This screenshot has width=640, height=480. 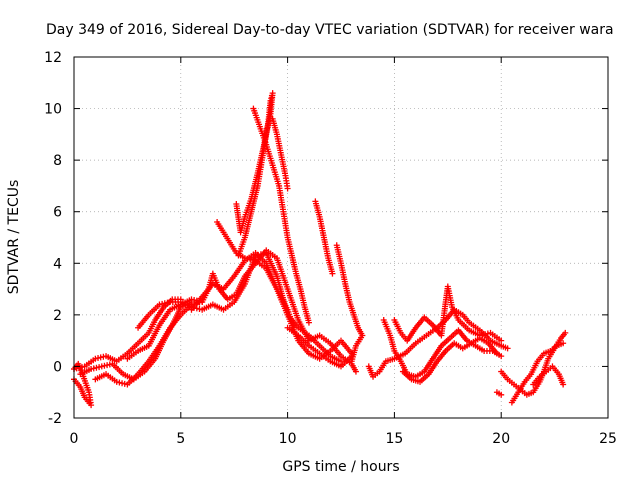 I want to click on series-track-j, so click(x=281, y=215).